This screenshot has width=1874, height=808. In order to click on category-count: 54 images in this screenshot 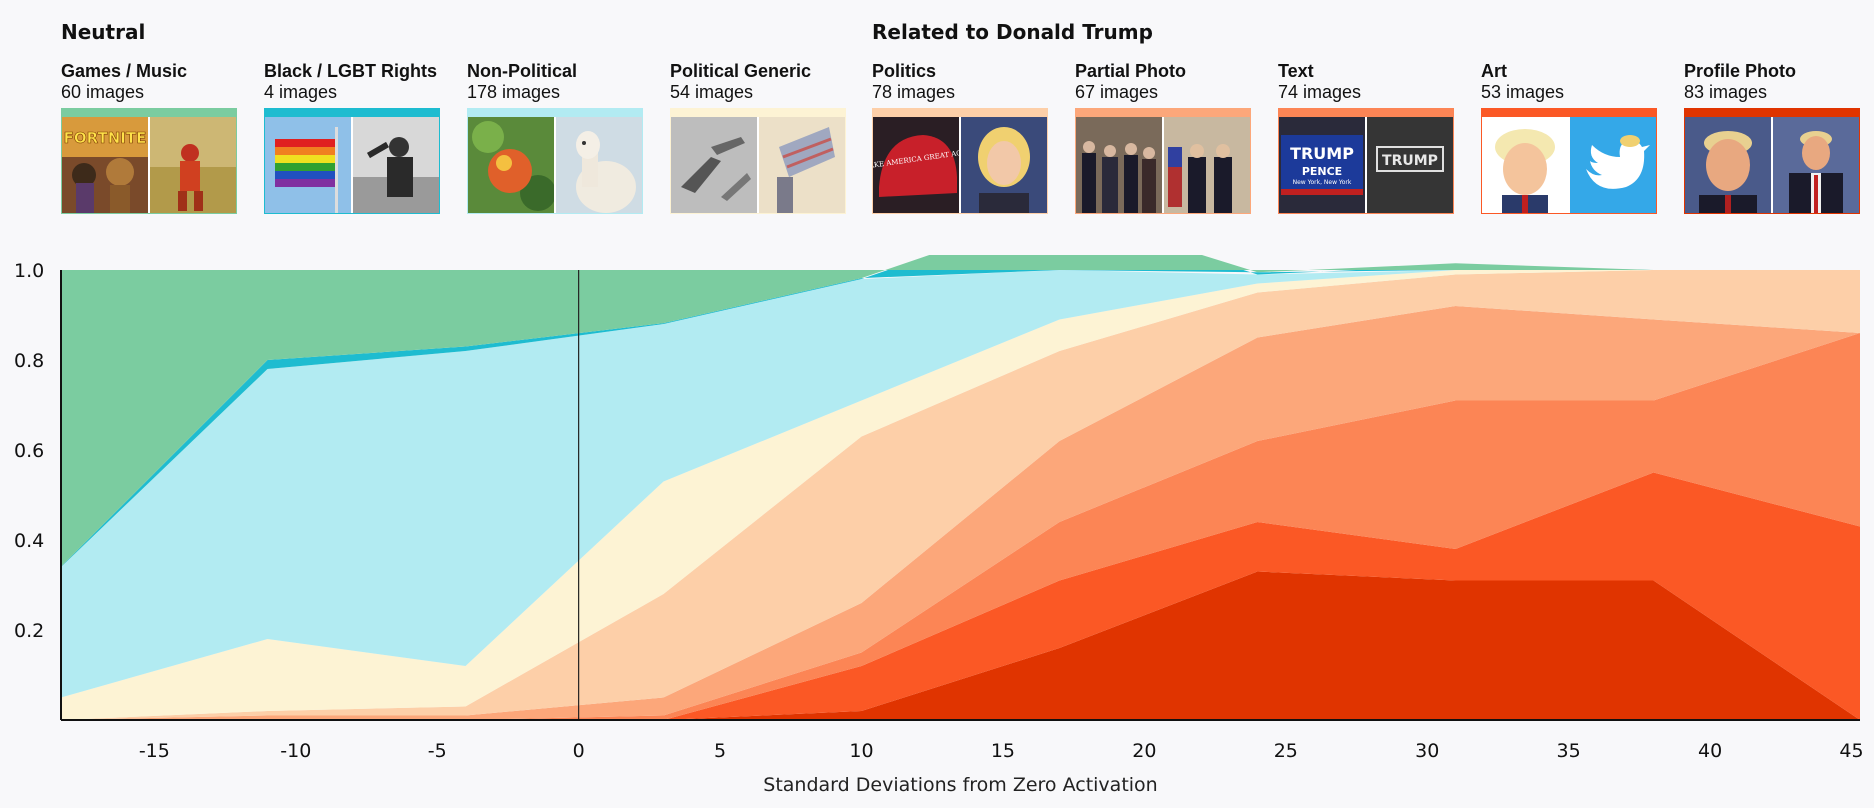, I will do `click(712, 92)`.